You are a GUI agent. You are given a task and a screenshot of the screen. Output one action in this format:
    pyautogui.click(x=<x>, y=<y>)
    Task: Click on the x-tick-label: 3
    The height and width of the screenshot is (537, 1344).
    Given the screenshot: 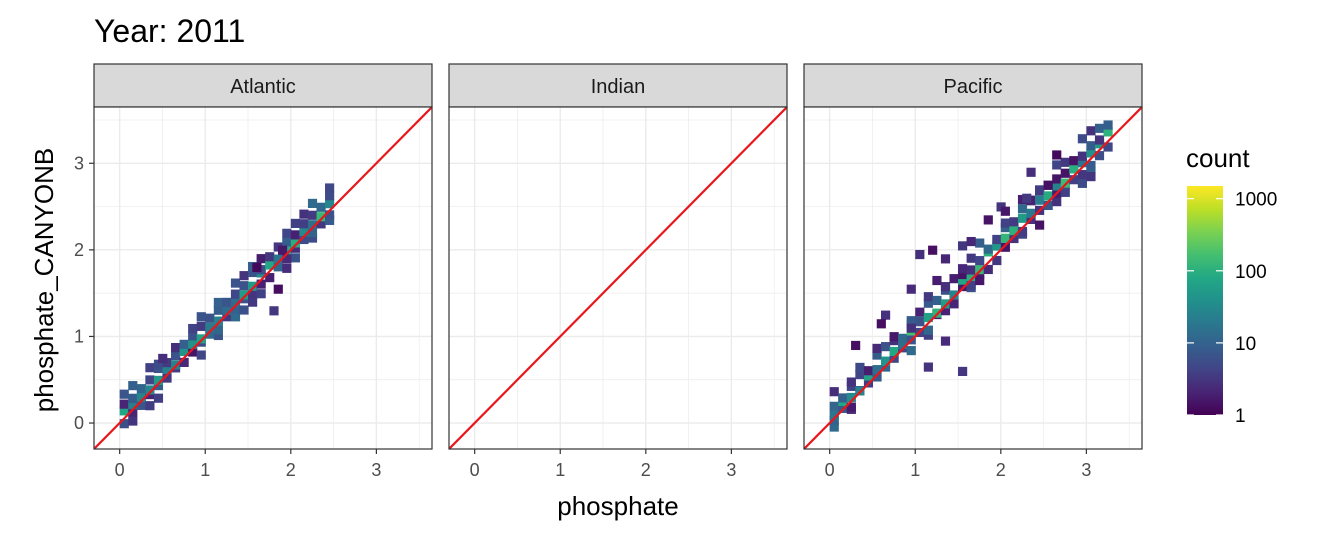 What is the action you would take?
    pyautogui.click(x=731, y=470)
    